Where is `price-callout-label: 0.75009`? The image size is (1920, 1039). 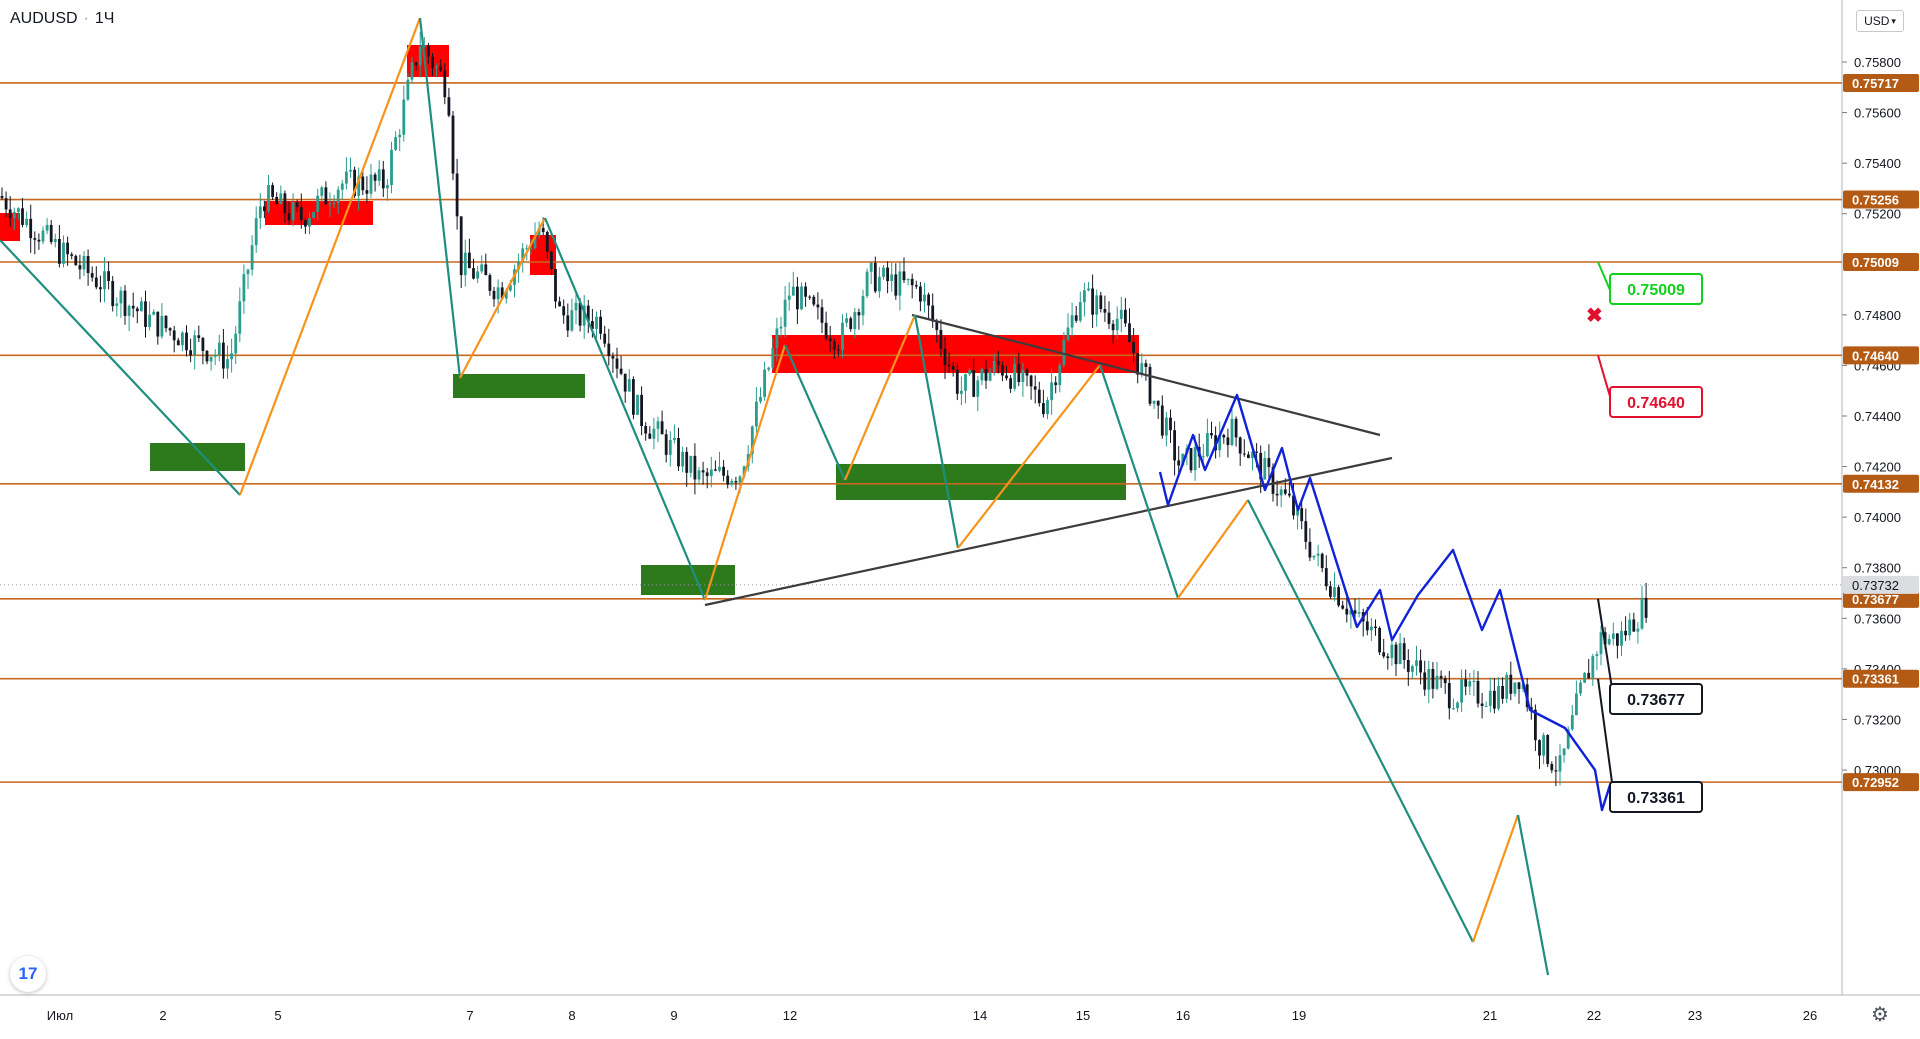
price-callout-label: 0.75009 is located at coordinates (1656, 290).